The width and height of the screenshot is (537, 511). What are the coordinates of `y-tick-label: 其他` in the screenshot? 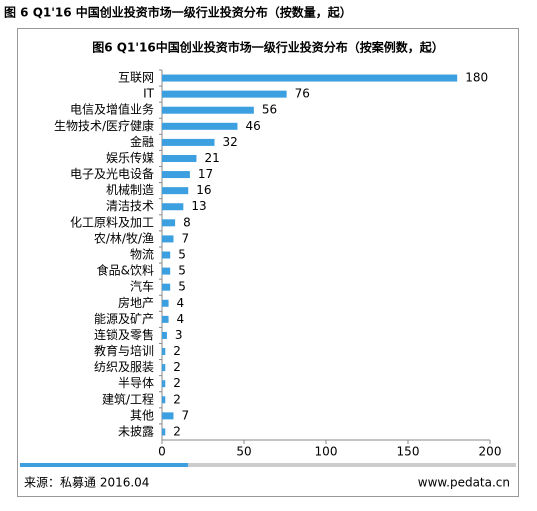 It's located at (142, 415).